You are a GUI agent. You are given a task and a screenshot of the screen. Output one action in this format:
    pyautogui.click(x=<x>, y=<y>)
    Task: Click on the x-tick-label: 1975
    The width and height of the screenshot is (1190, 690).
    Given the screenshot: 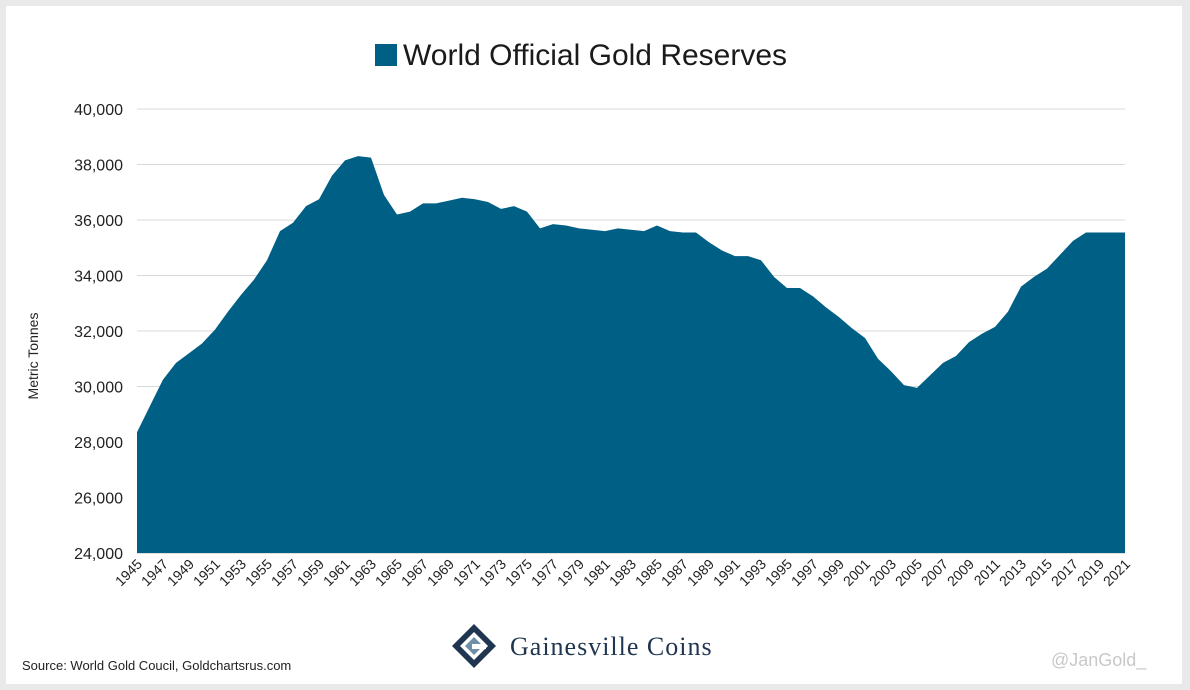 What is the action you would take?
    pyautogui.click(x=518, y=572)
    